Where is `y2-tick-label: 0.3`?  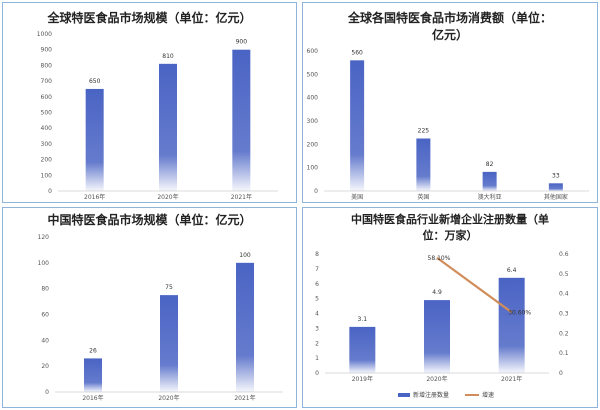
y2-tick-label: 0.3 is located at coordinates (564, 314).